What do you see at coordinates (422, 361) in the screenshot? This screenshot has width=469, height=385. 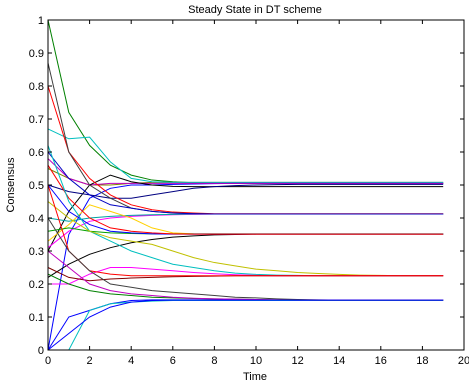 I see `x-tick-label: 18` at bounding box center [422, 361].